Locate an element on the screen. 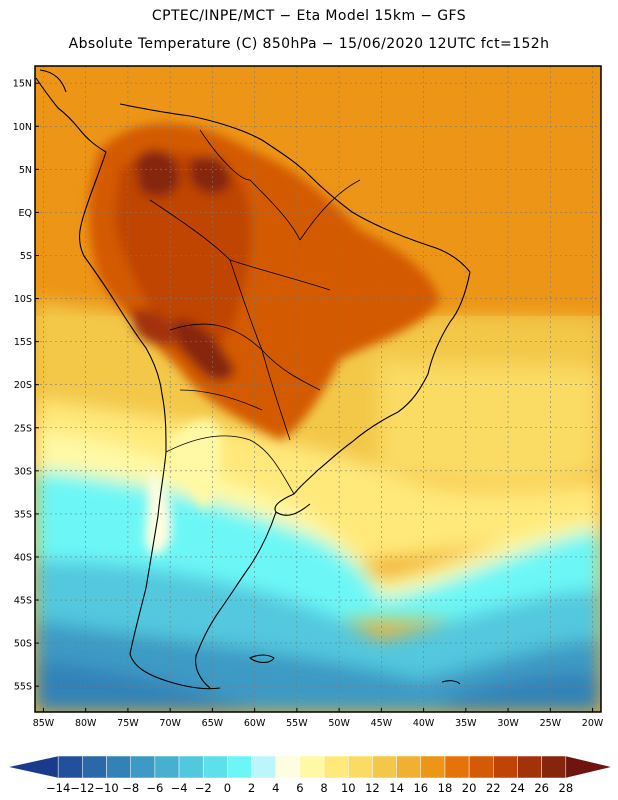  map-title-line1: CPTEC/INPE/MCT − Eta Model 15km − GFS is located at coordinates (309, 16).